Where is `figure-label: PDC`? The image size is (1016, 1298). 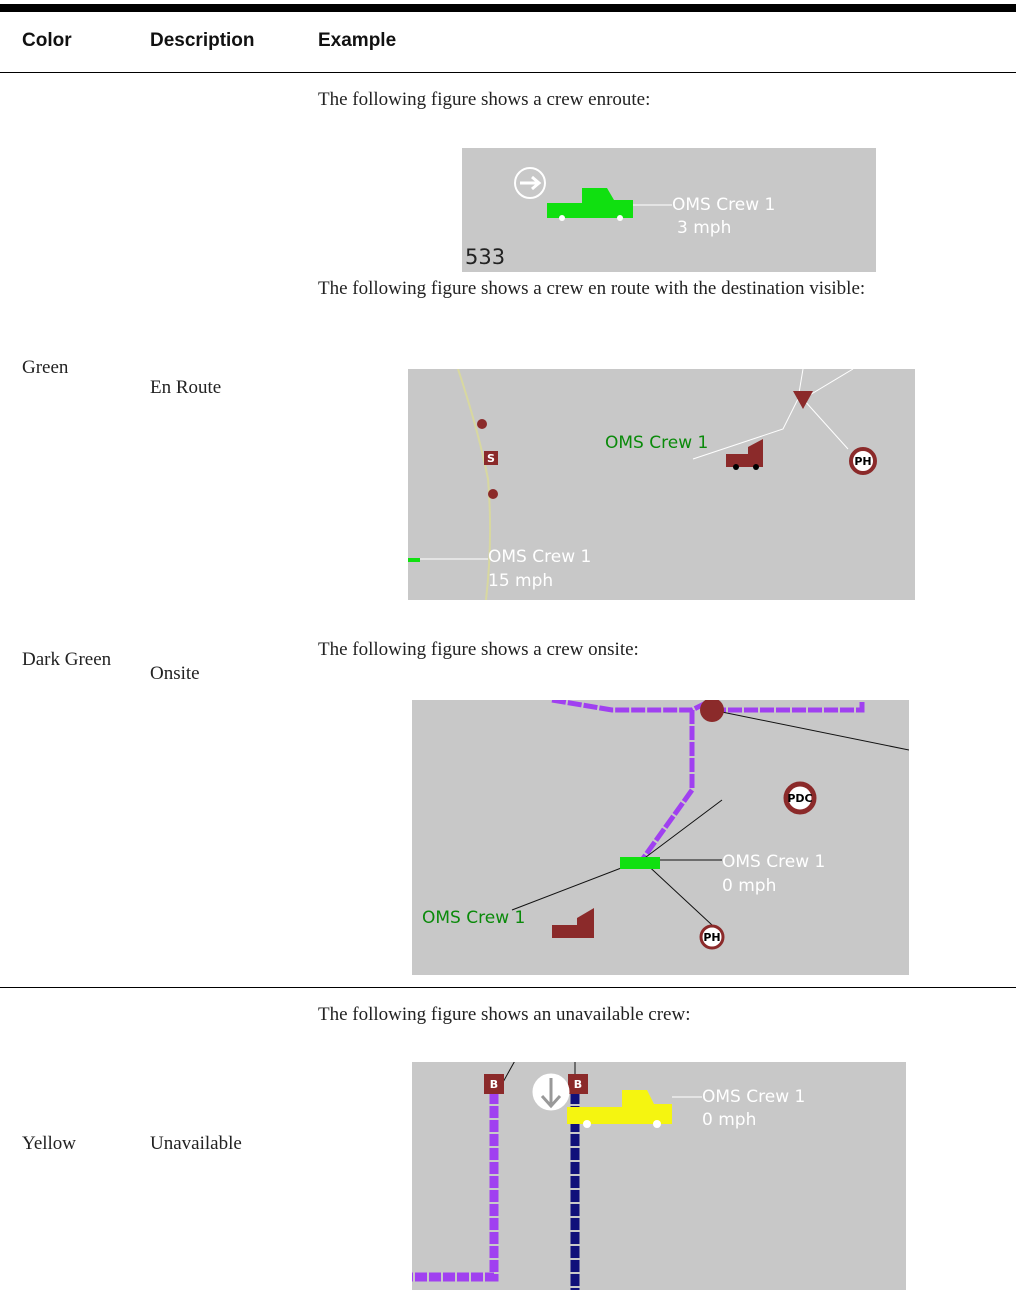
figure-label: PDC is located at coordinates (799, 798).